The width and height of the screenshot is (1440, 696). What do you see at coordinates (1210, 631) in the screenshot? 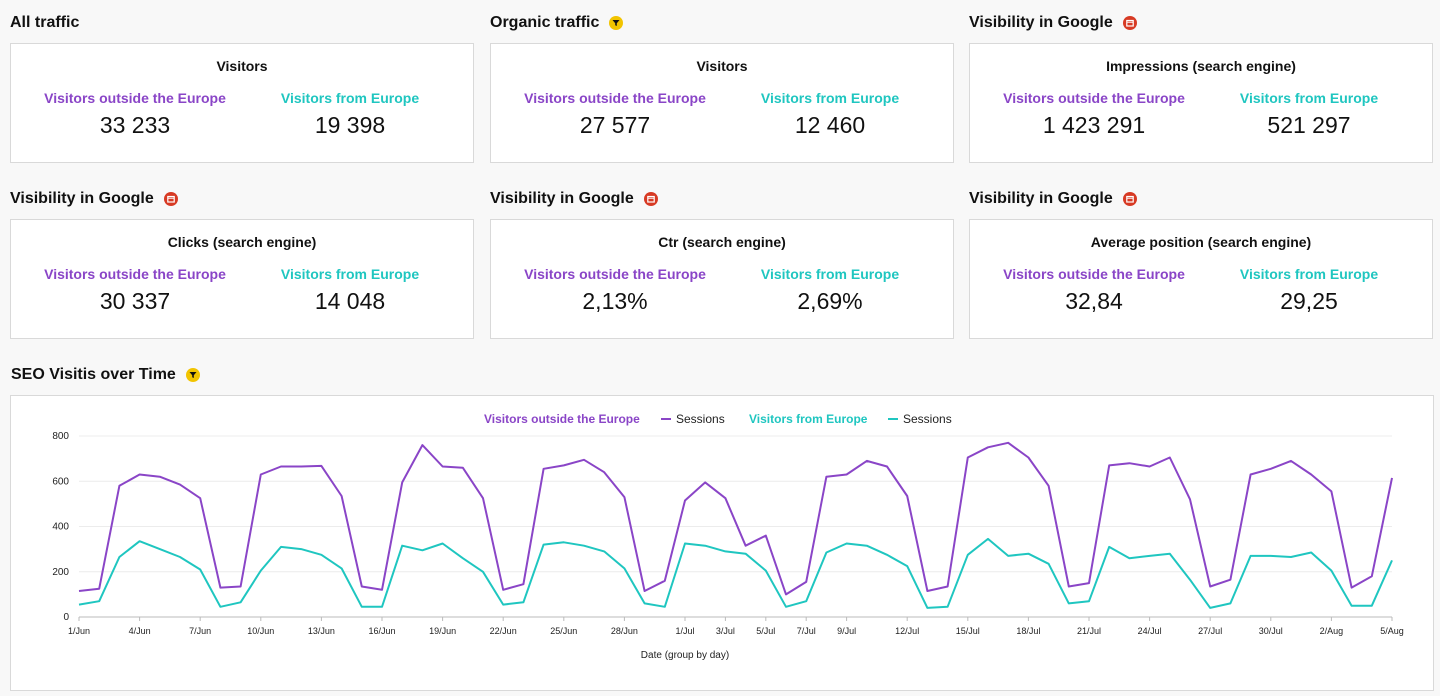
I see `x-tick-label: 27/Jul` at bounding box center [1210, 631].